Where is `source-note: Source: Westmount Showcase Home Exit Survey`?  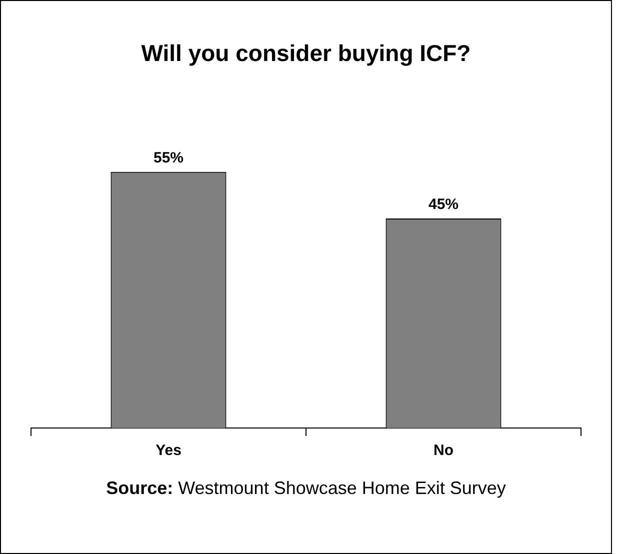 source-note: Source: Westmount Showcase Home Exit Survey is located at coordinates (306, 488).